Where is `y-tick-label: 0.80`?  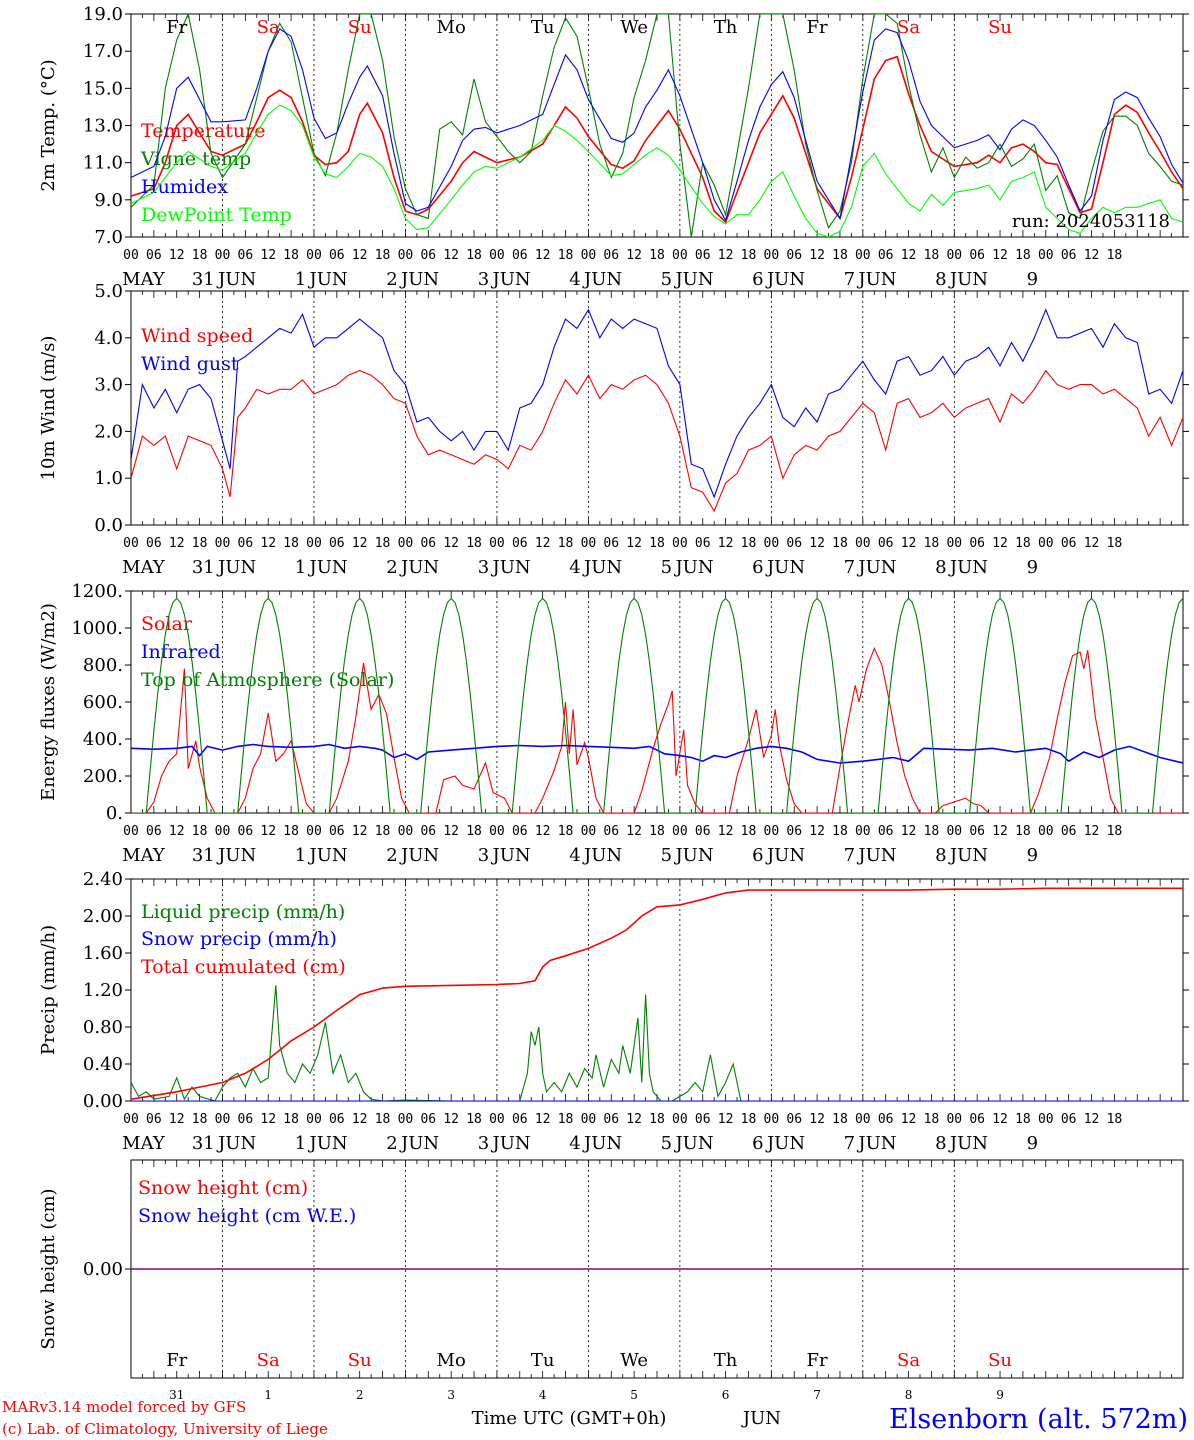
y-tick-label: 0.80 is located at coordinates (103, 1027).